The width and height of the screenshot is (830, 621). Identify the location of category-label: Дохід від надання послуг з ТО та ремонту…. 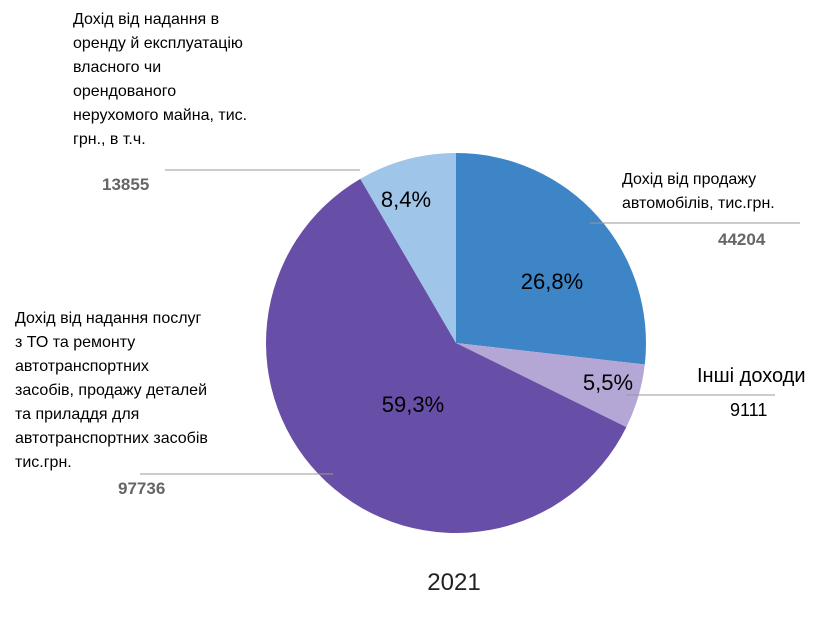
(111, 390).